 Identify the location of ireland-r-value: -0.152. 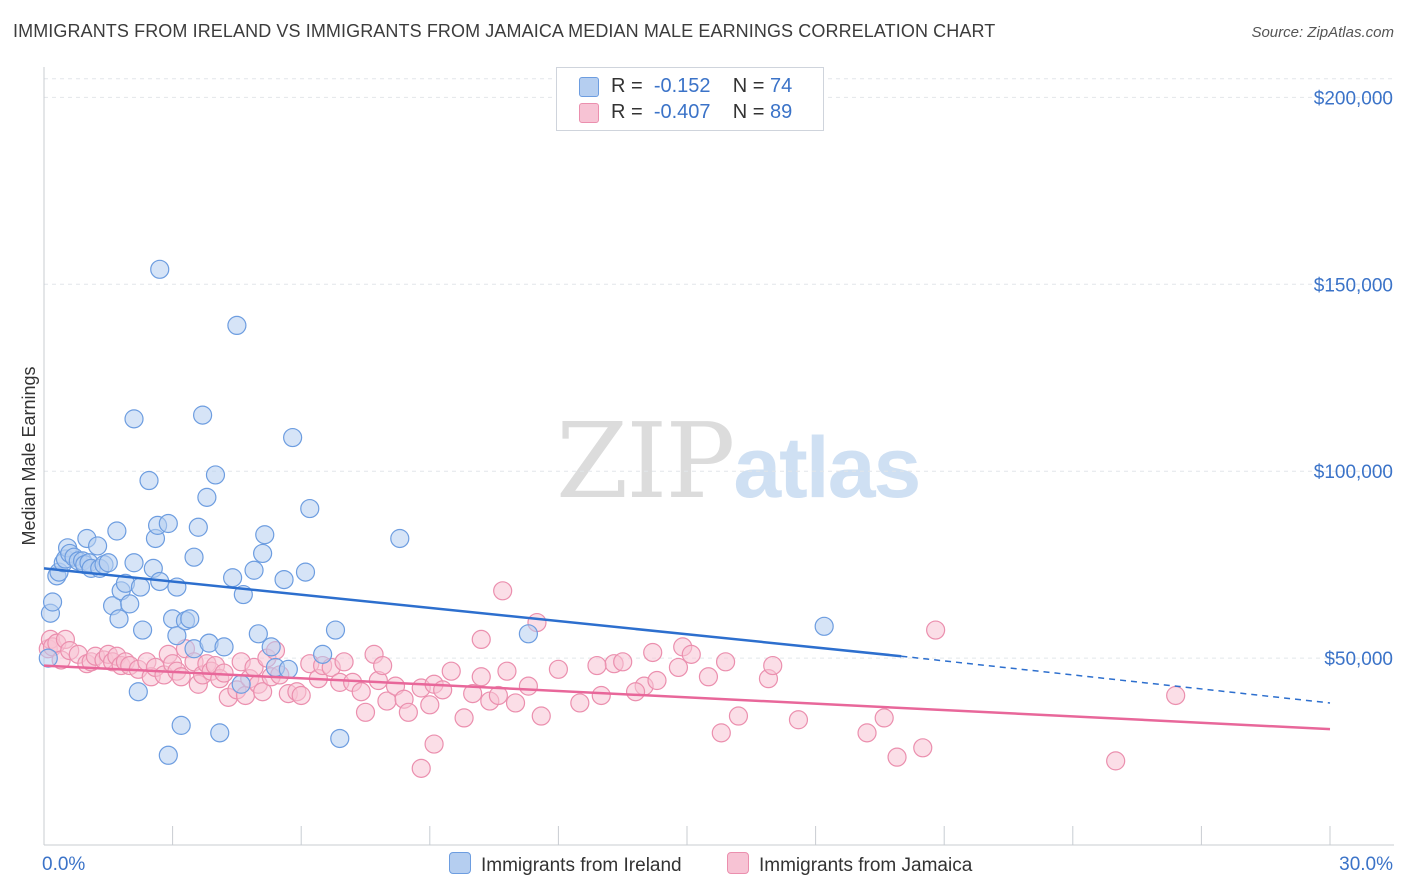
(682, 86).